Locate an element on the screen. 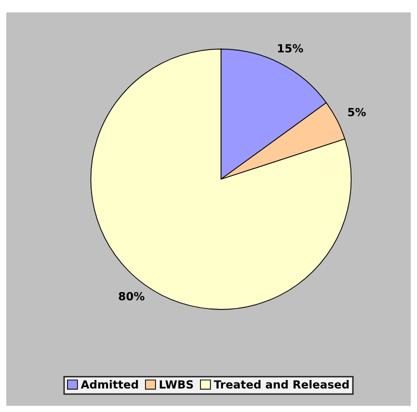  legend-label: Admitted is located at coordinates (109, 384).